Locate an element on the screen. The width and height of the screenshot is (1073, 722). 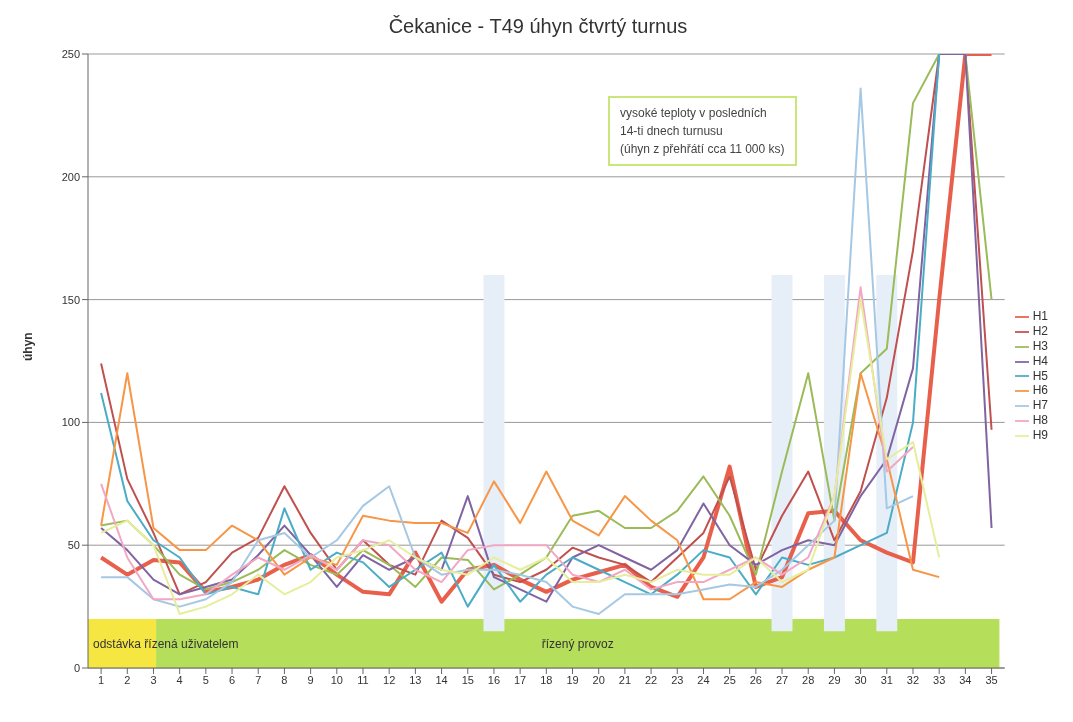
x-tick-label: 19 is located at coordinates (572, 679).